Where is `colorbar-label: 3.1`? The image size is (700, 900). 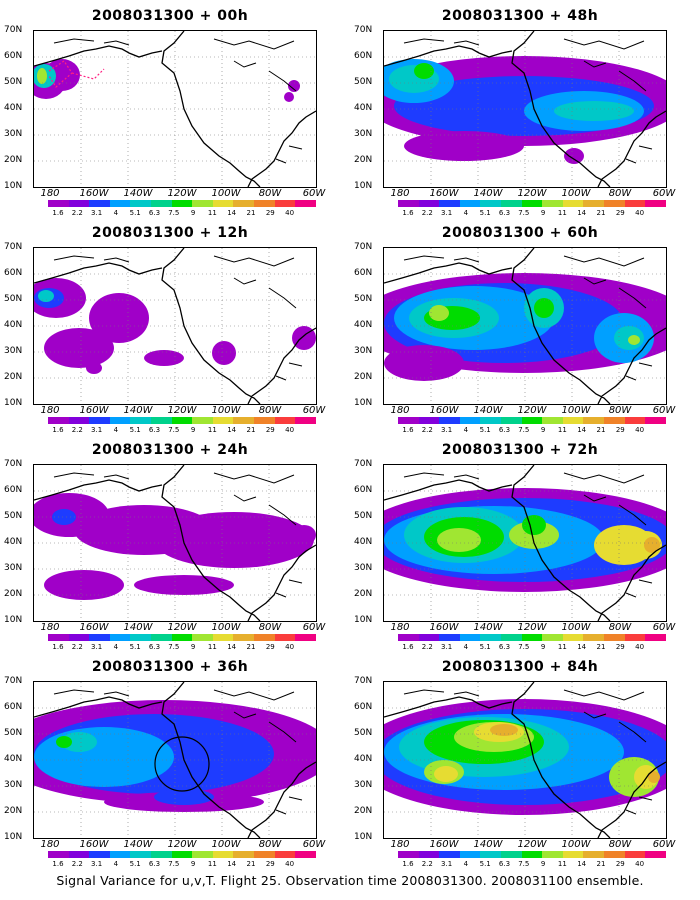 colorbar-label: 3.1 is located at coordinates (447, 864).